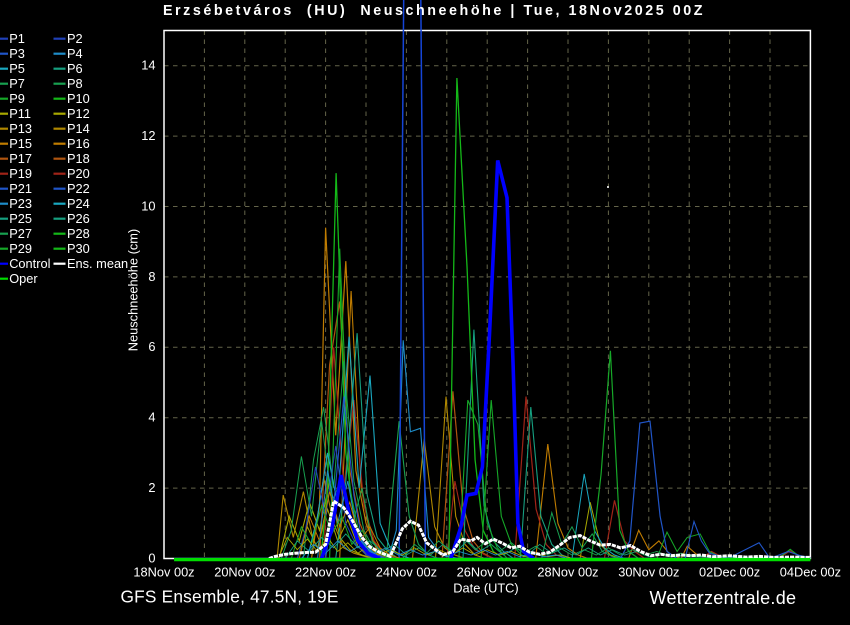  What do you see at coordinates (20, 248) in the screenshot?
I see `svg-text: P29` at bounding box center [20, 248].